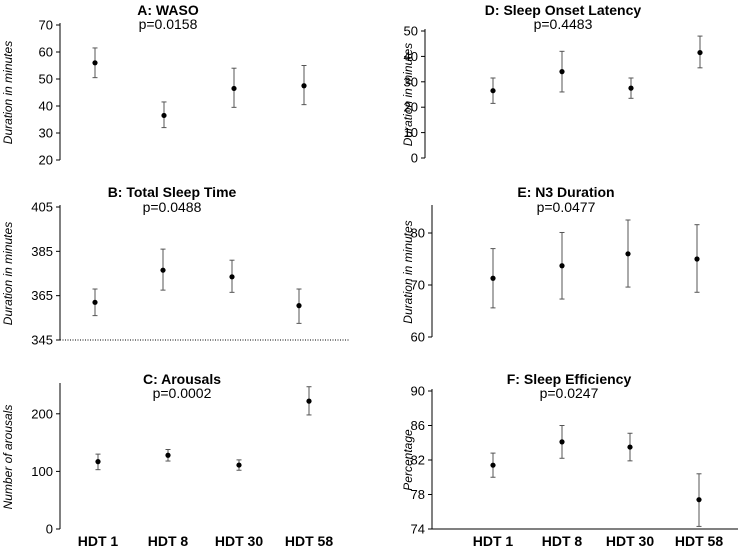 Image resolution: width=749 pixels, height=548 pixels. What do you see at coordinates (418, 460) in the screenshot?
I see `y-tick-label: 82` at bounding box center [418, 460].